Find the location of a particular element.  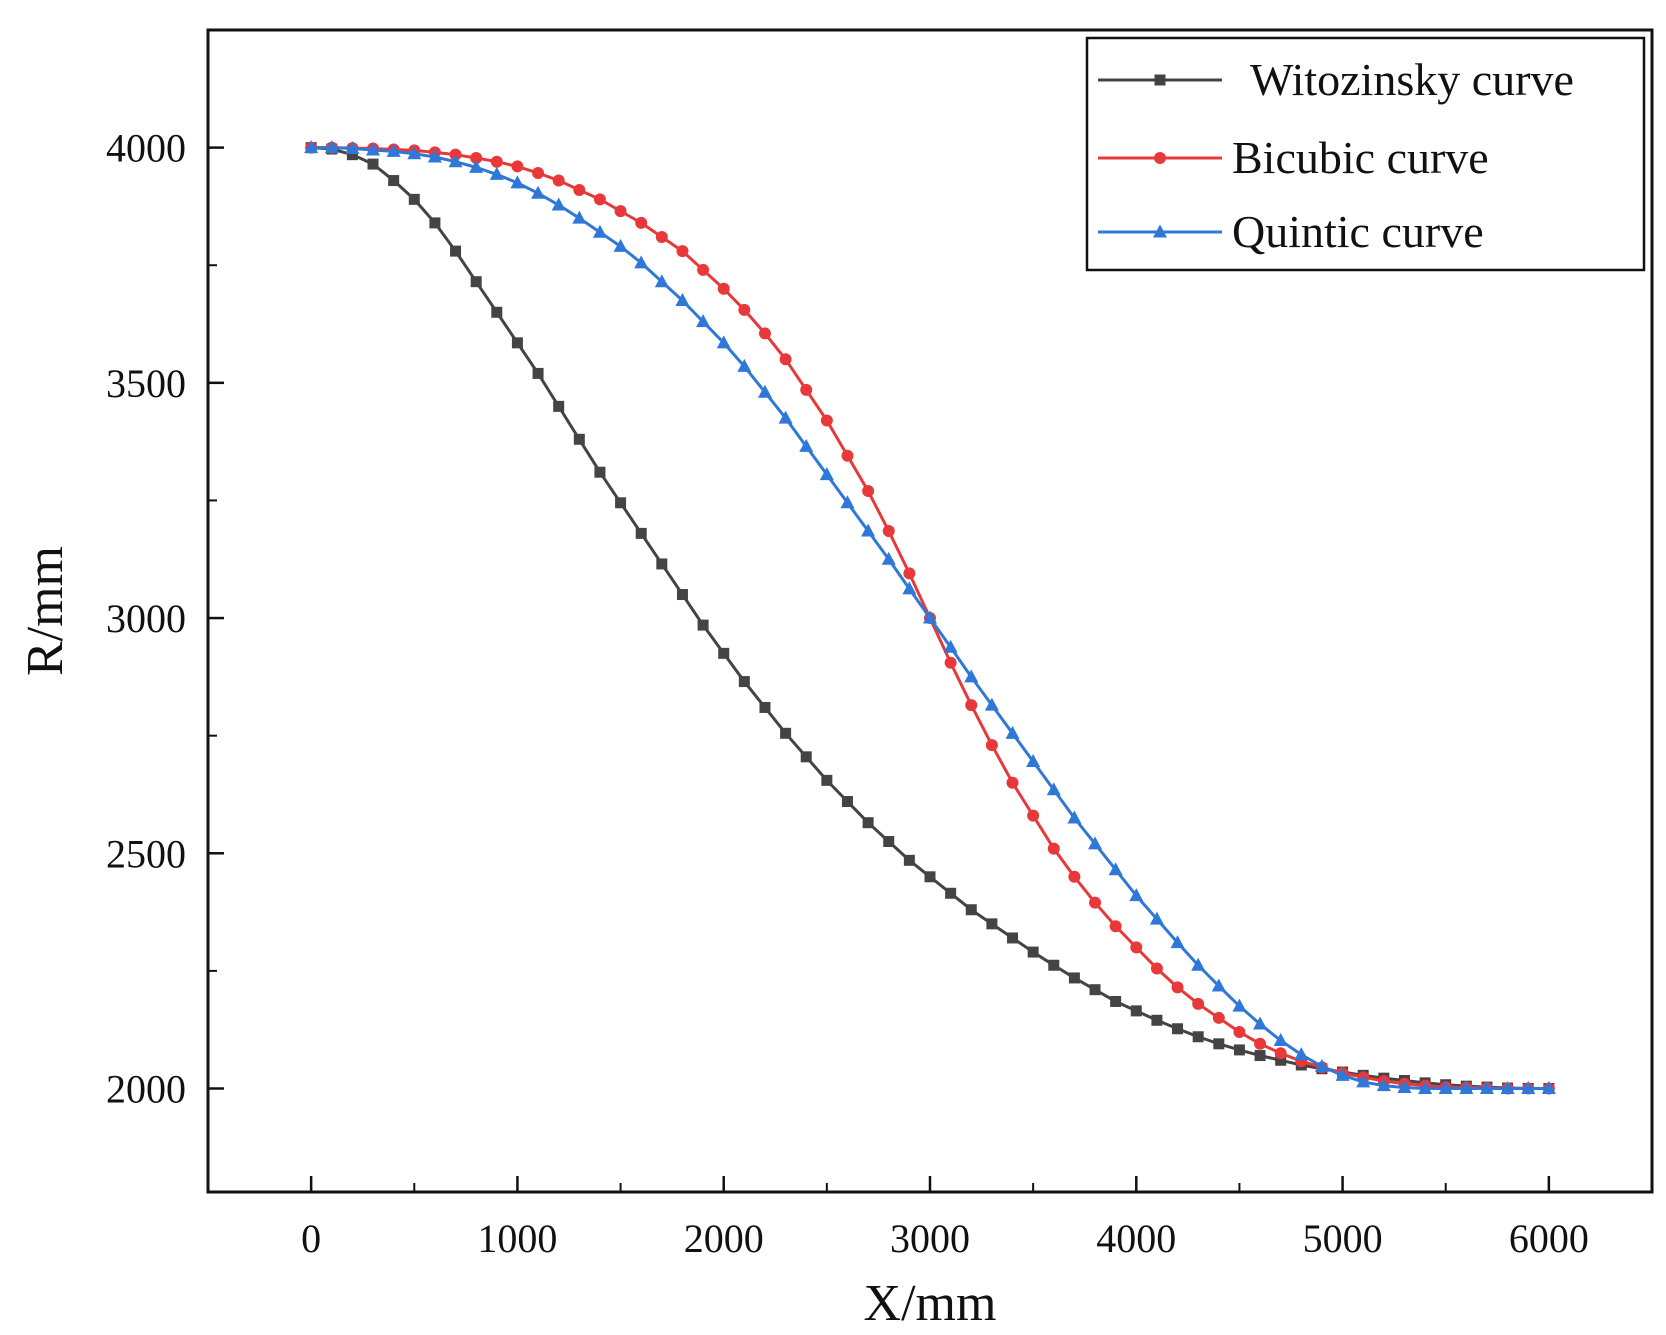

x-tick-label: 4000 is located at coordinates (1136, 1238).